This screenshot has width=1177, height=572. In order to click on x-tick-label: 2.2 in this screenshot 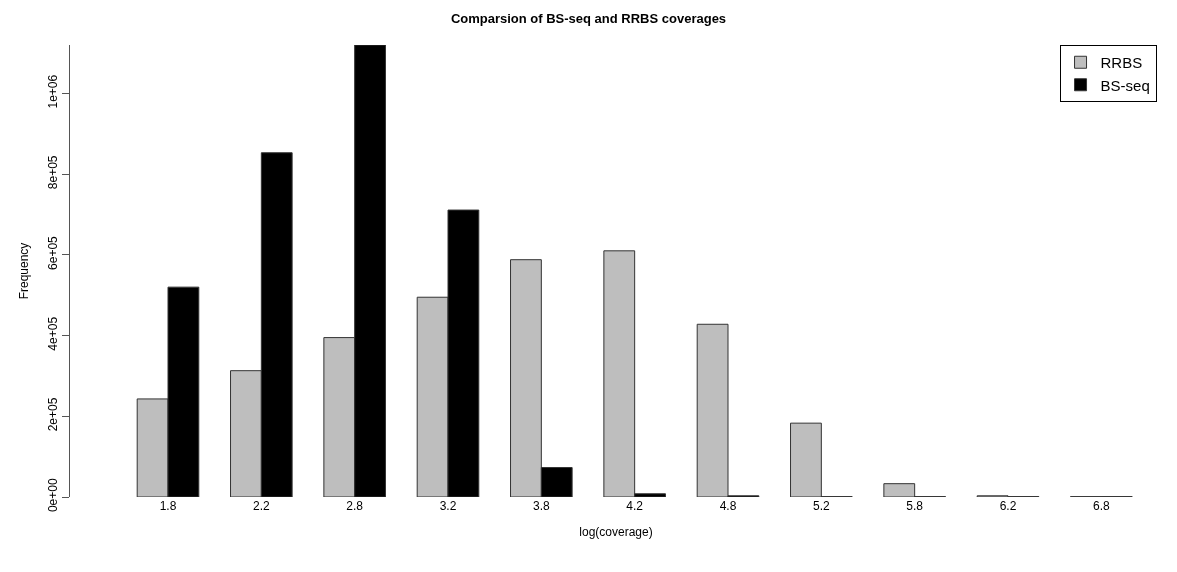, I will do `click(261, 506)`.